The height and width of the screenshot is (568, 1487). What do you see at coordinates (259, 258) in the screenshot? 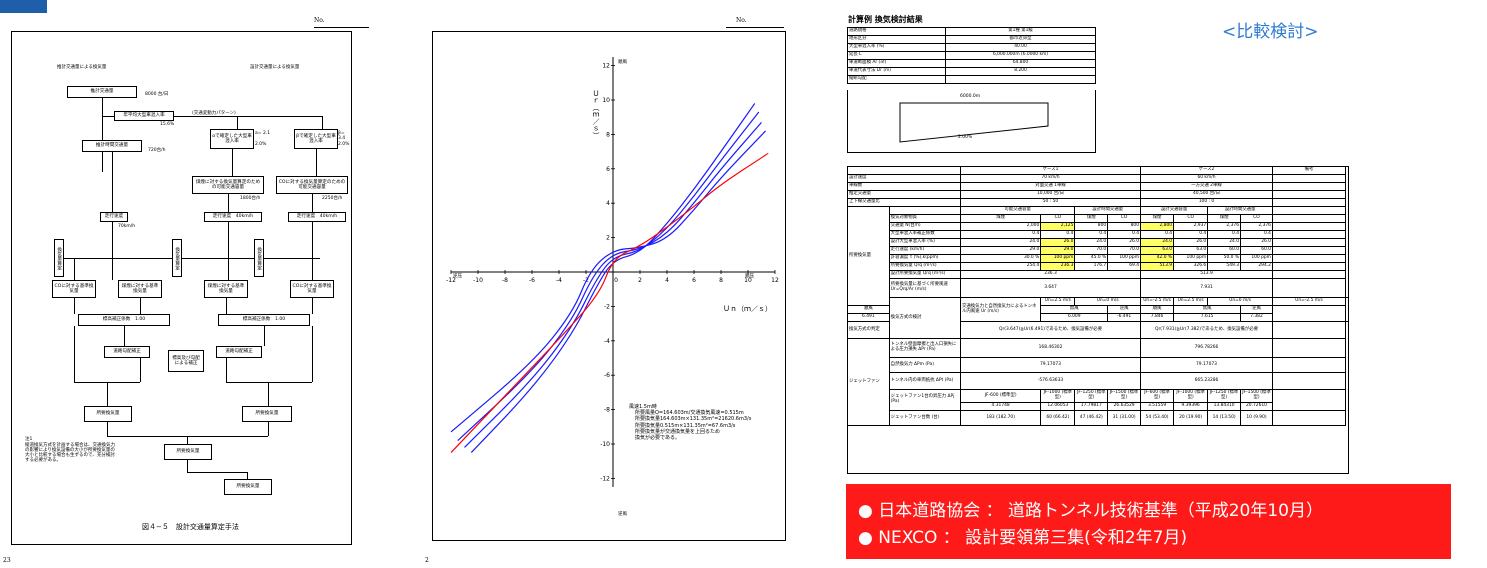
I see `side-label-3: 換気量算定` at bounding box center [259, 258].